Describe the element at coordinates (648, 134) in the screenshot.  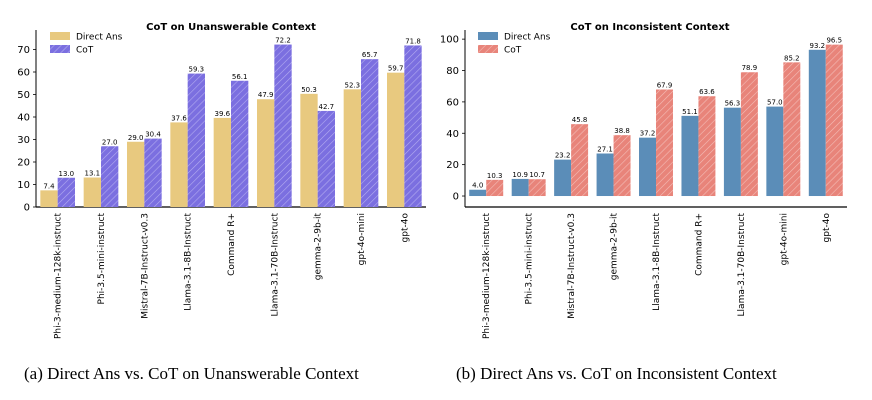
I see `data-label: 37.2` at that location.